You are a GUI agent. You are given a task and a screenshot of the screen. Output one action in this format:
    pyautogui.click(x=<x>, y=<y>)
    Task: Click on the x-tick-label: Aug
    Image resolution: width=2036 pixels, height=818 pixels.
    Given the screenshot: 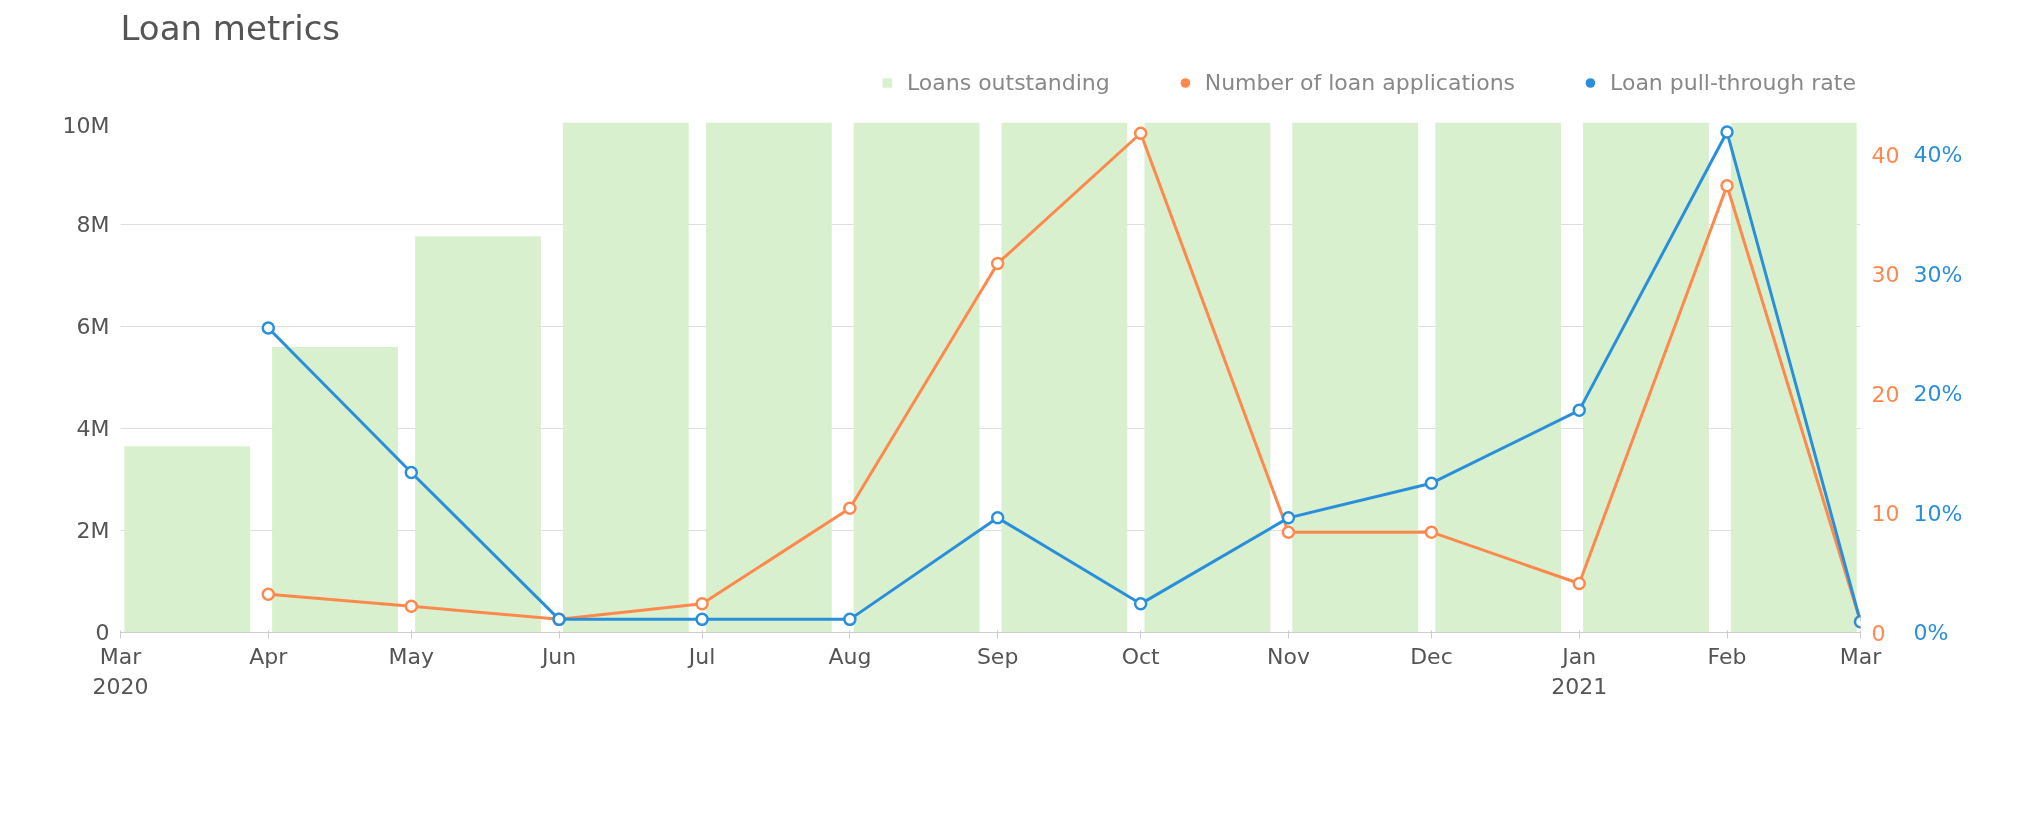 What is the action you would take?
    pyautogui.click(x=850, y=656)
    